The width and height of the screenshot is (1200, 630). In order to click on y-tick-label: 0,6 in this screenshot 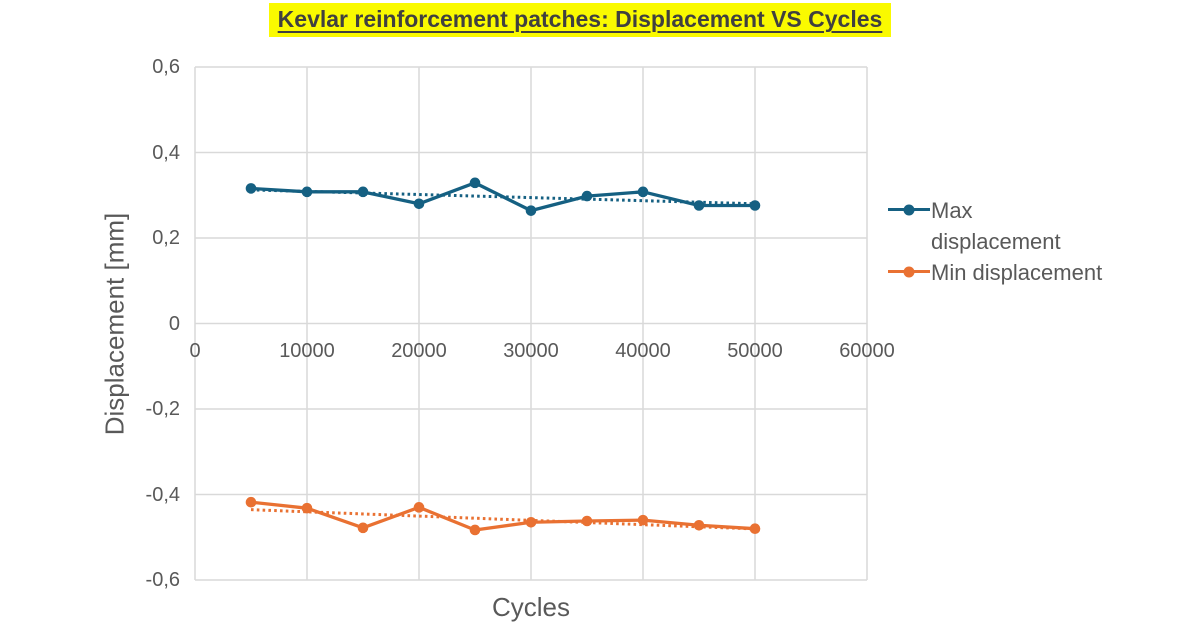, I will do `click(166, 67)`.